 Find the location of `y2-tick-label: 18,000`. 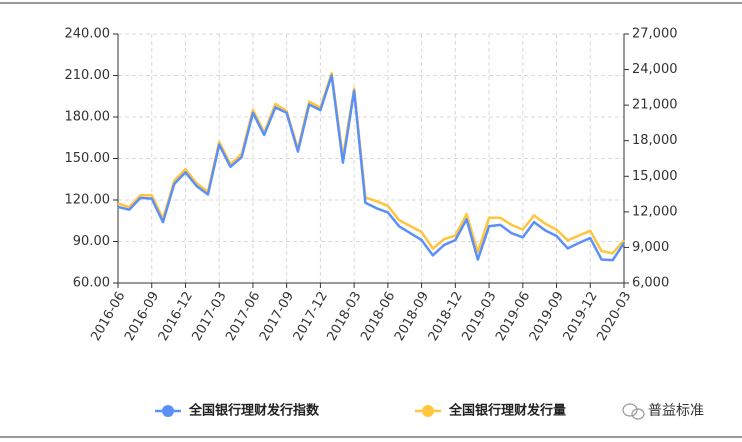

y2-tick-label: 18,000 is located at coordinates (655, 140).